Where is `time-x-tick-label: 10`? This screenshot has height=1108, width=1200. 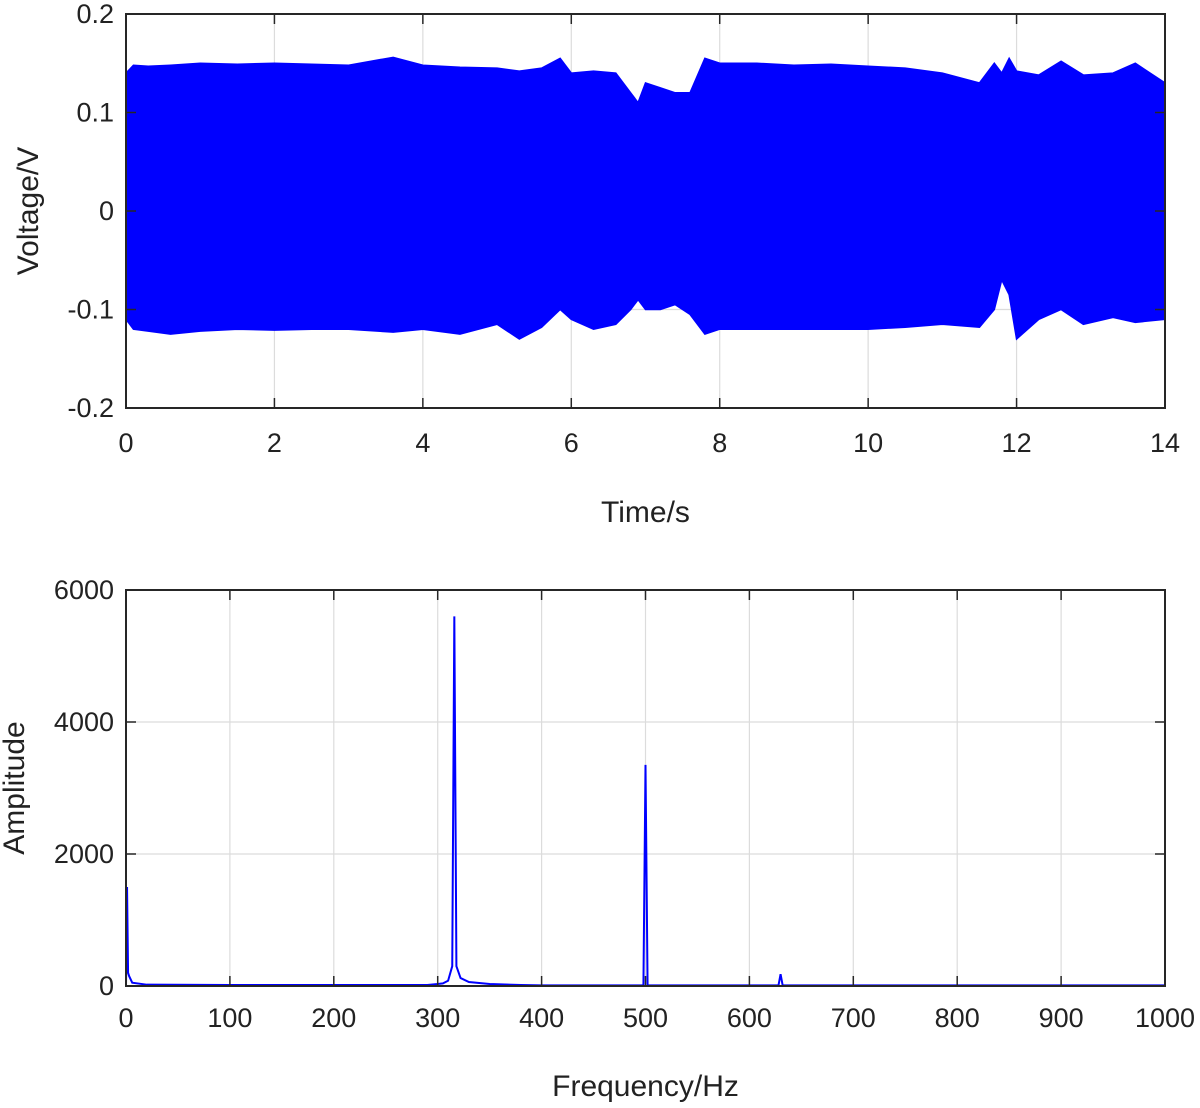
time-x-tick-label: 10 is located at coordinates (868, 443).